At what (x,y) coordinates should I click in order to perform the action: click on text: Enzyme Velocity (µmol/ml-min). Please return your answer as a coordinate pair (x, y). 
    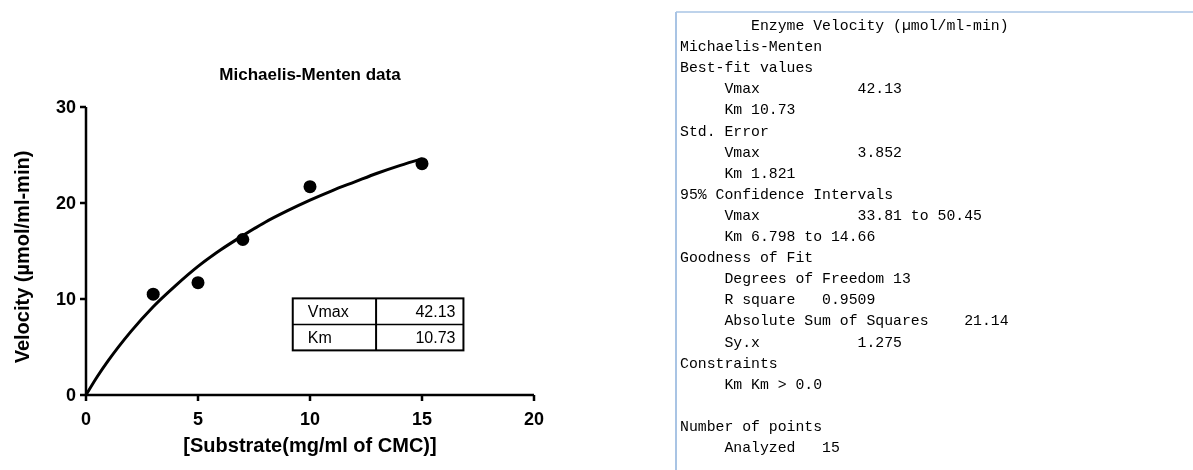
    Looking at the image, I should click on (844, 26).